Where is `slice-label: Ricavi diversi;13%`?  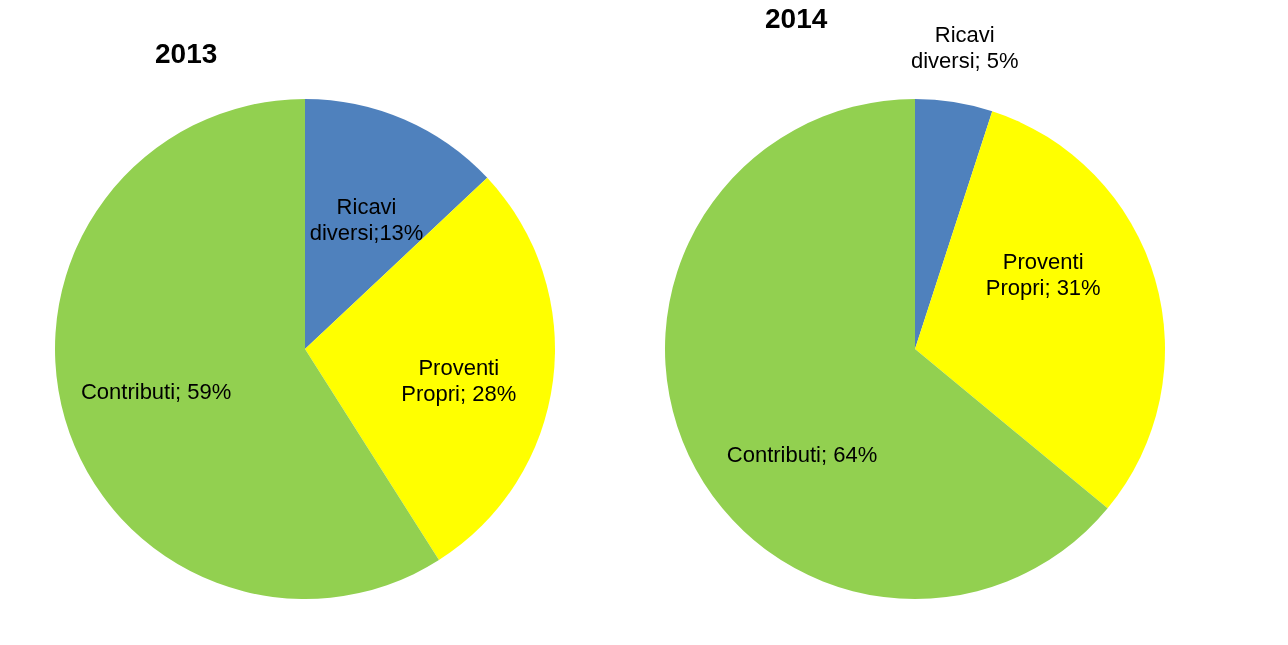 slice-label: Ricavi diversi;13% is located at coordinates (366, 219).